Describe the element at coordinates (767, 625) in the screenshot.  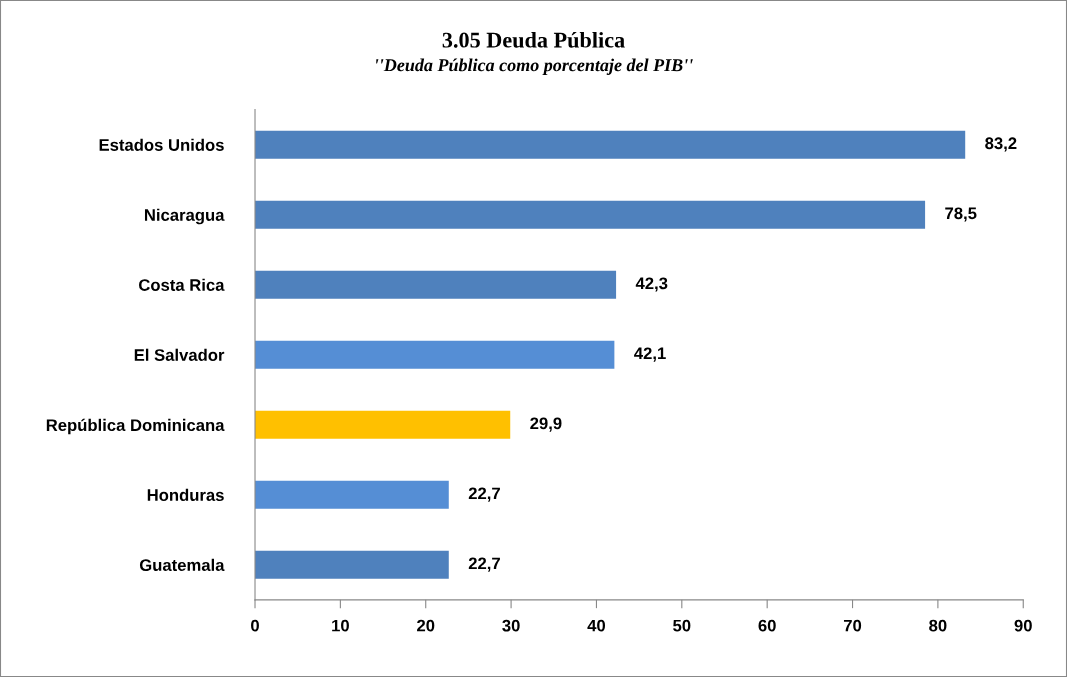
I see `x-tick-label: 60` at that location.